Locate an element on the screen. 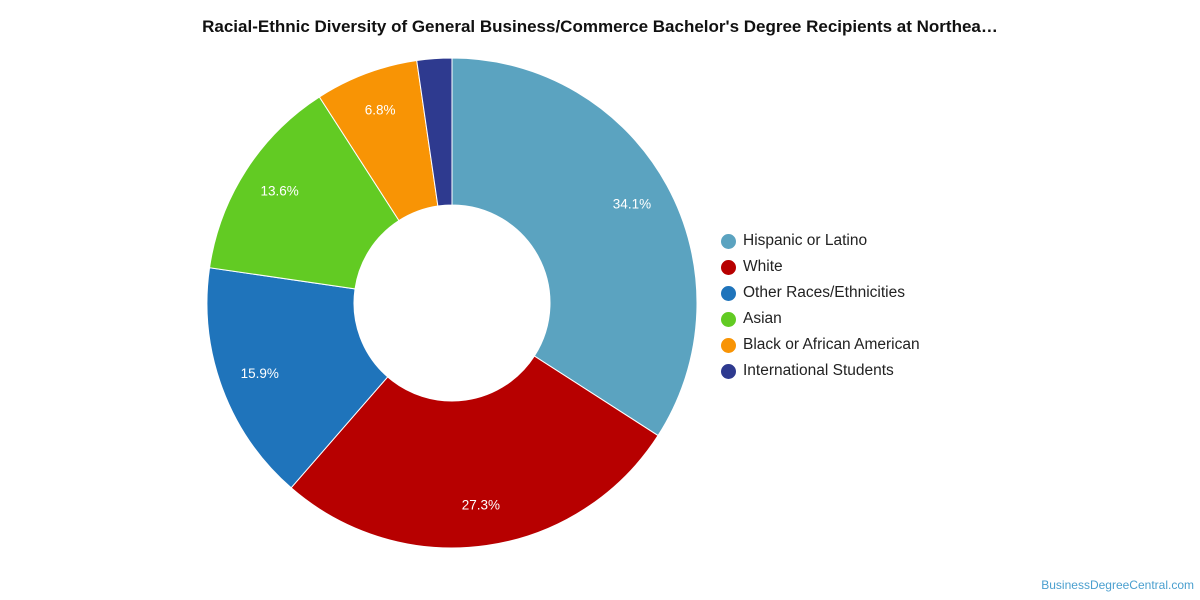 Image resolution: width=1200 pixels, height=600 pixels. legend-label: White is located at coordinates (763, 266).